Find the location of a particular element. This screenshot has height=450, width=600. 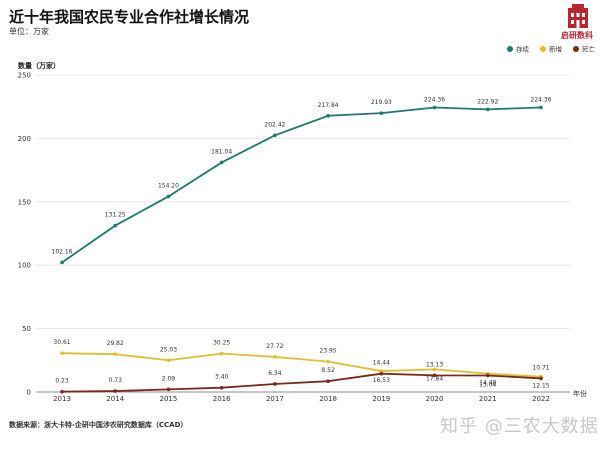

x-tick-label: 2013 is located at coordinates (62, 399).